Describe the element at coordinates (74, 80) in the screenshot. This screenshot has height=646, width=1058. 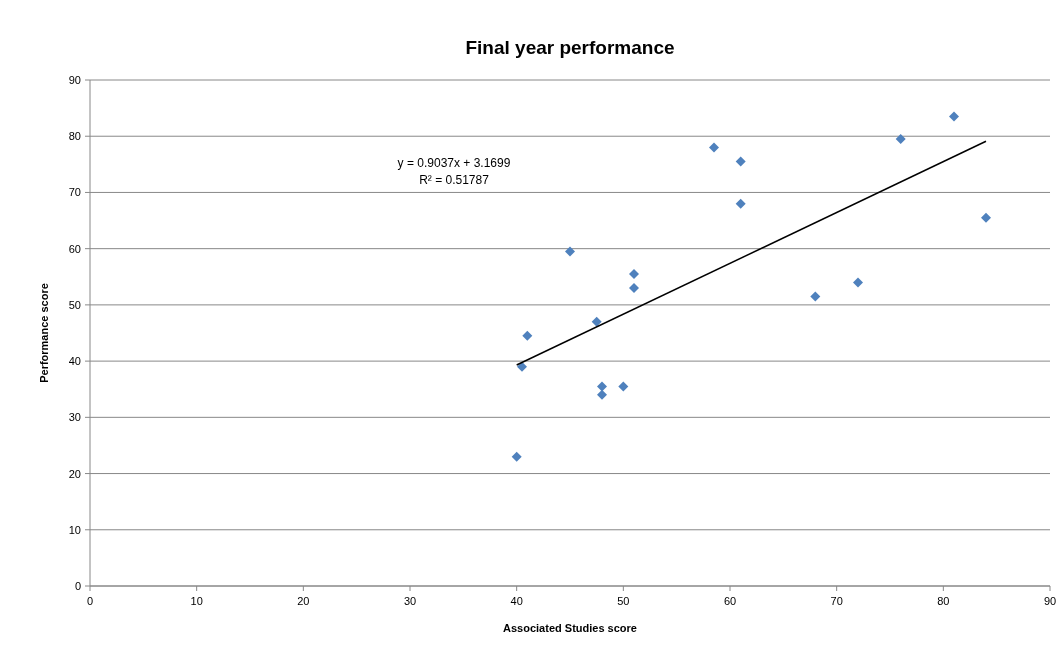
I see `y-tick-label: 90` at that location.